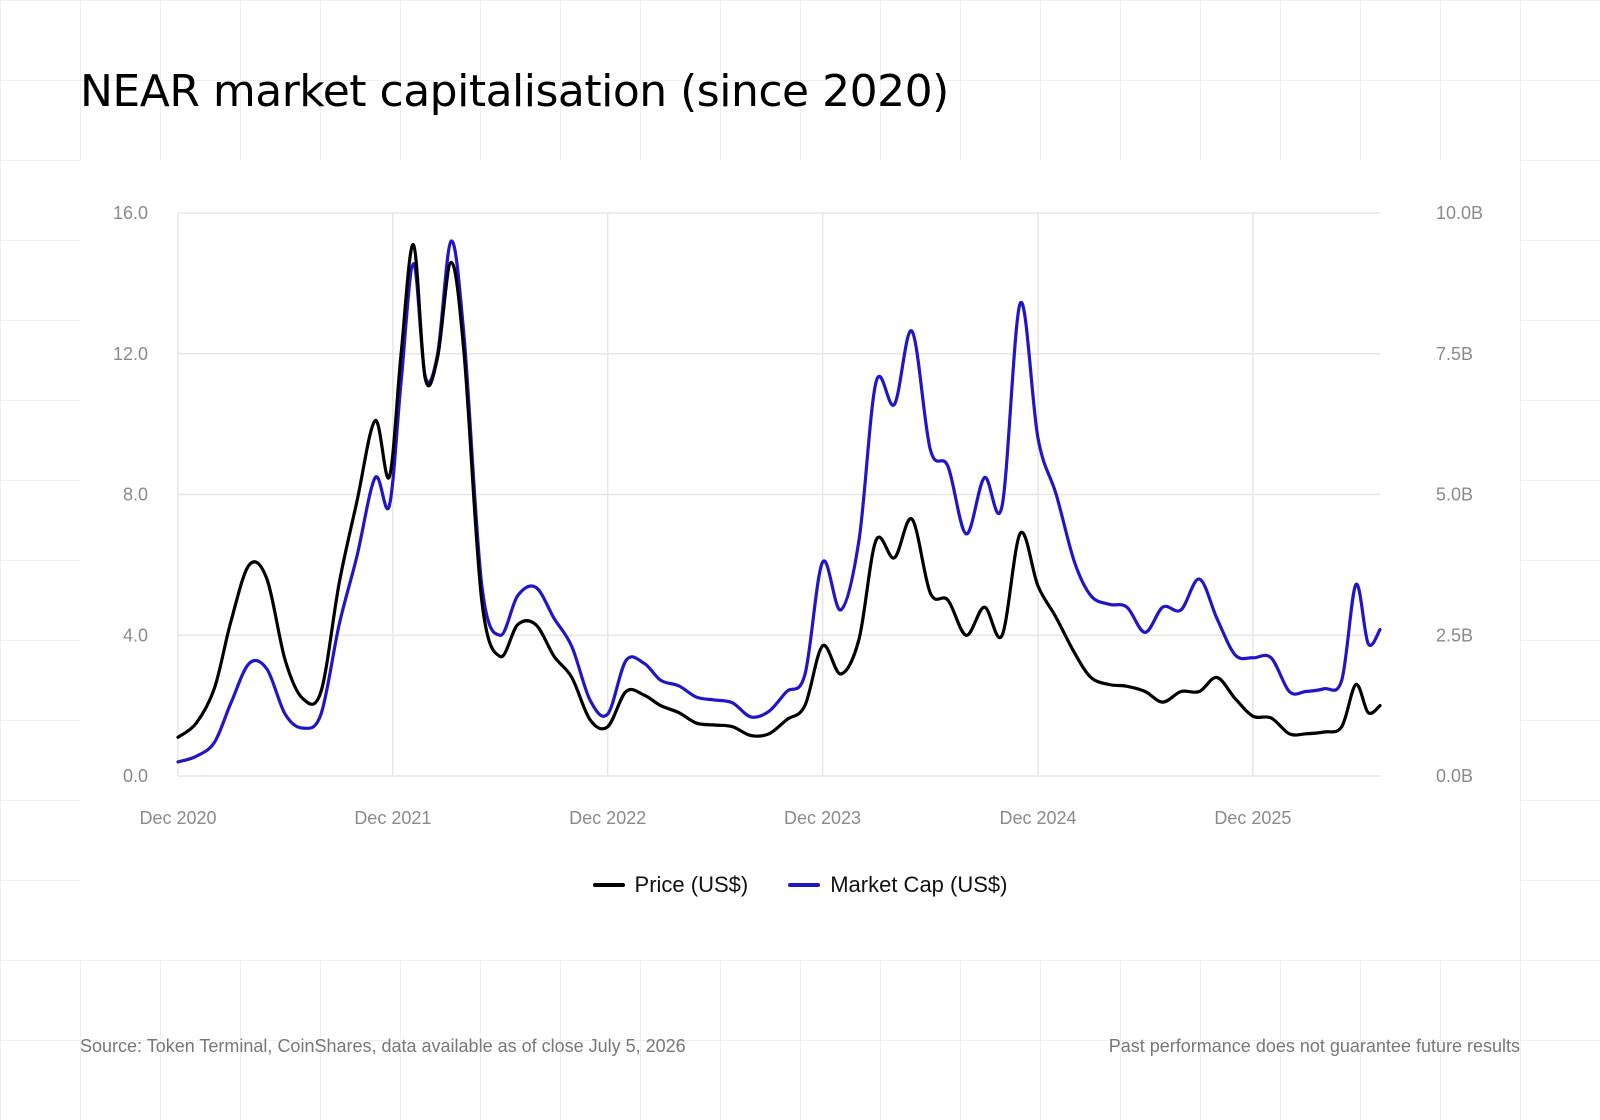 The height and width of the screenshot is (1120, 1600). What do you see at coordinates (135, 495) in the screenshot?
I see `y-left-tick-label: 8.0` at bounding box center [135, 495].